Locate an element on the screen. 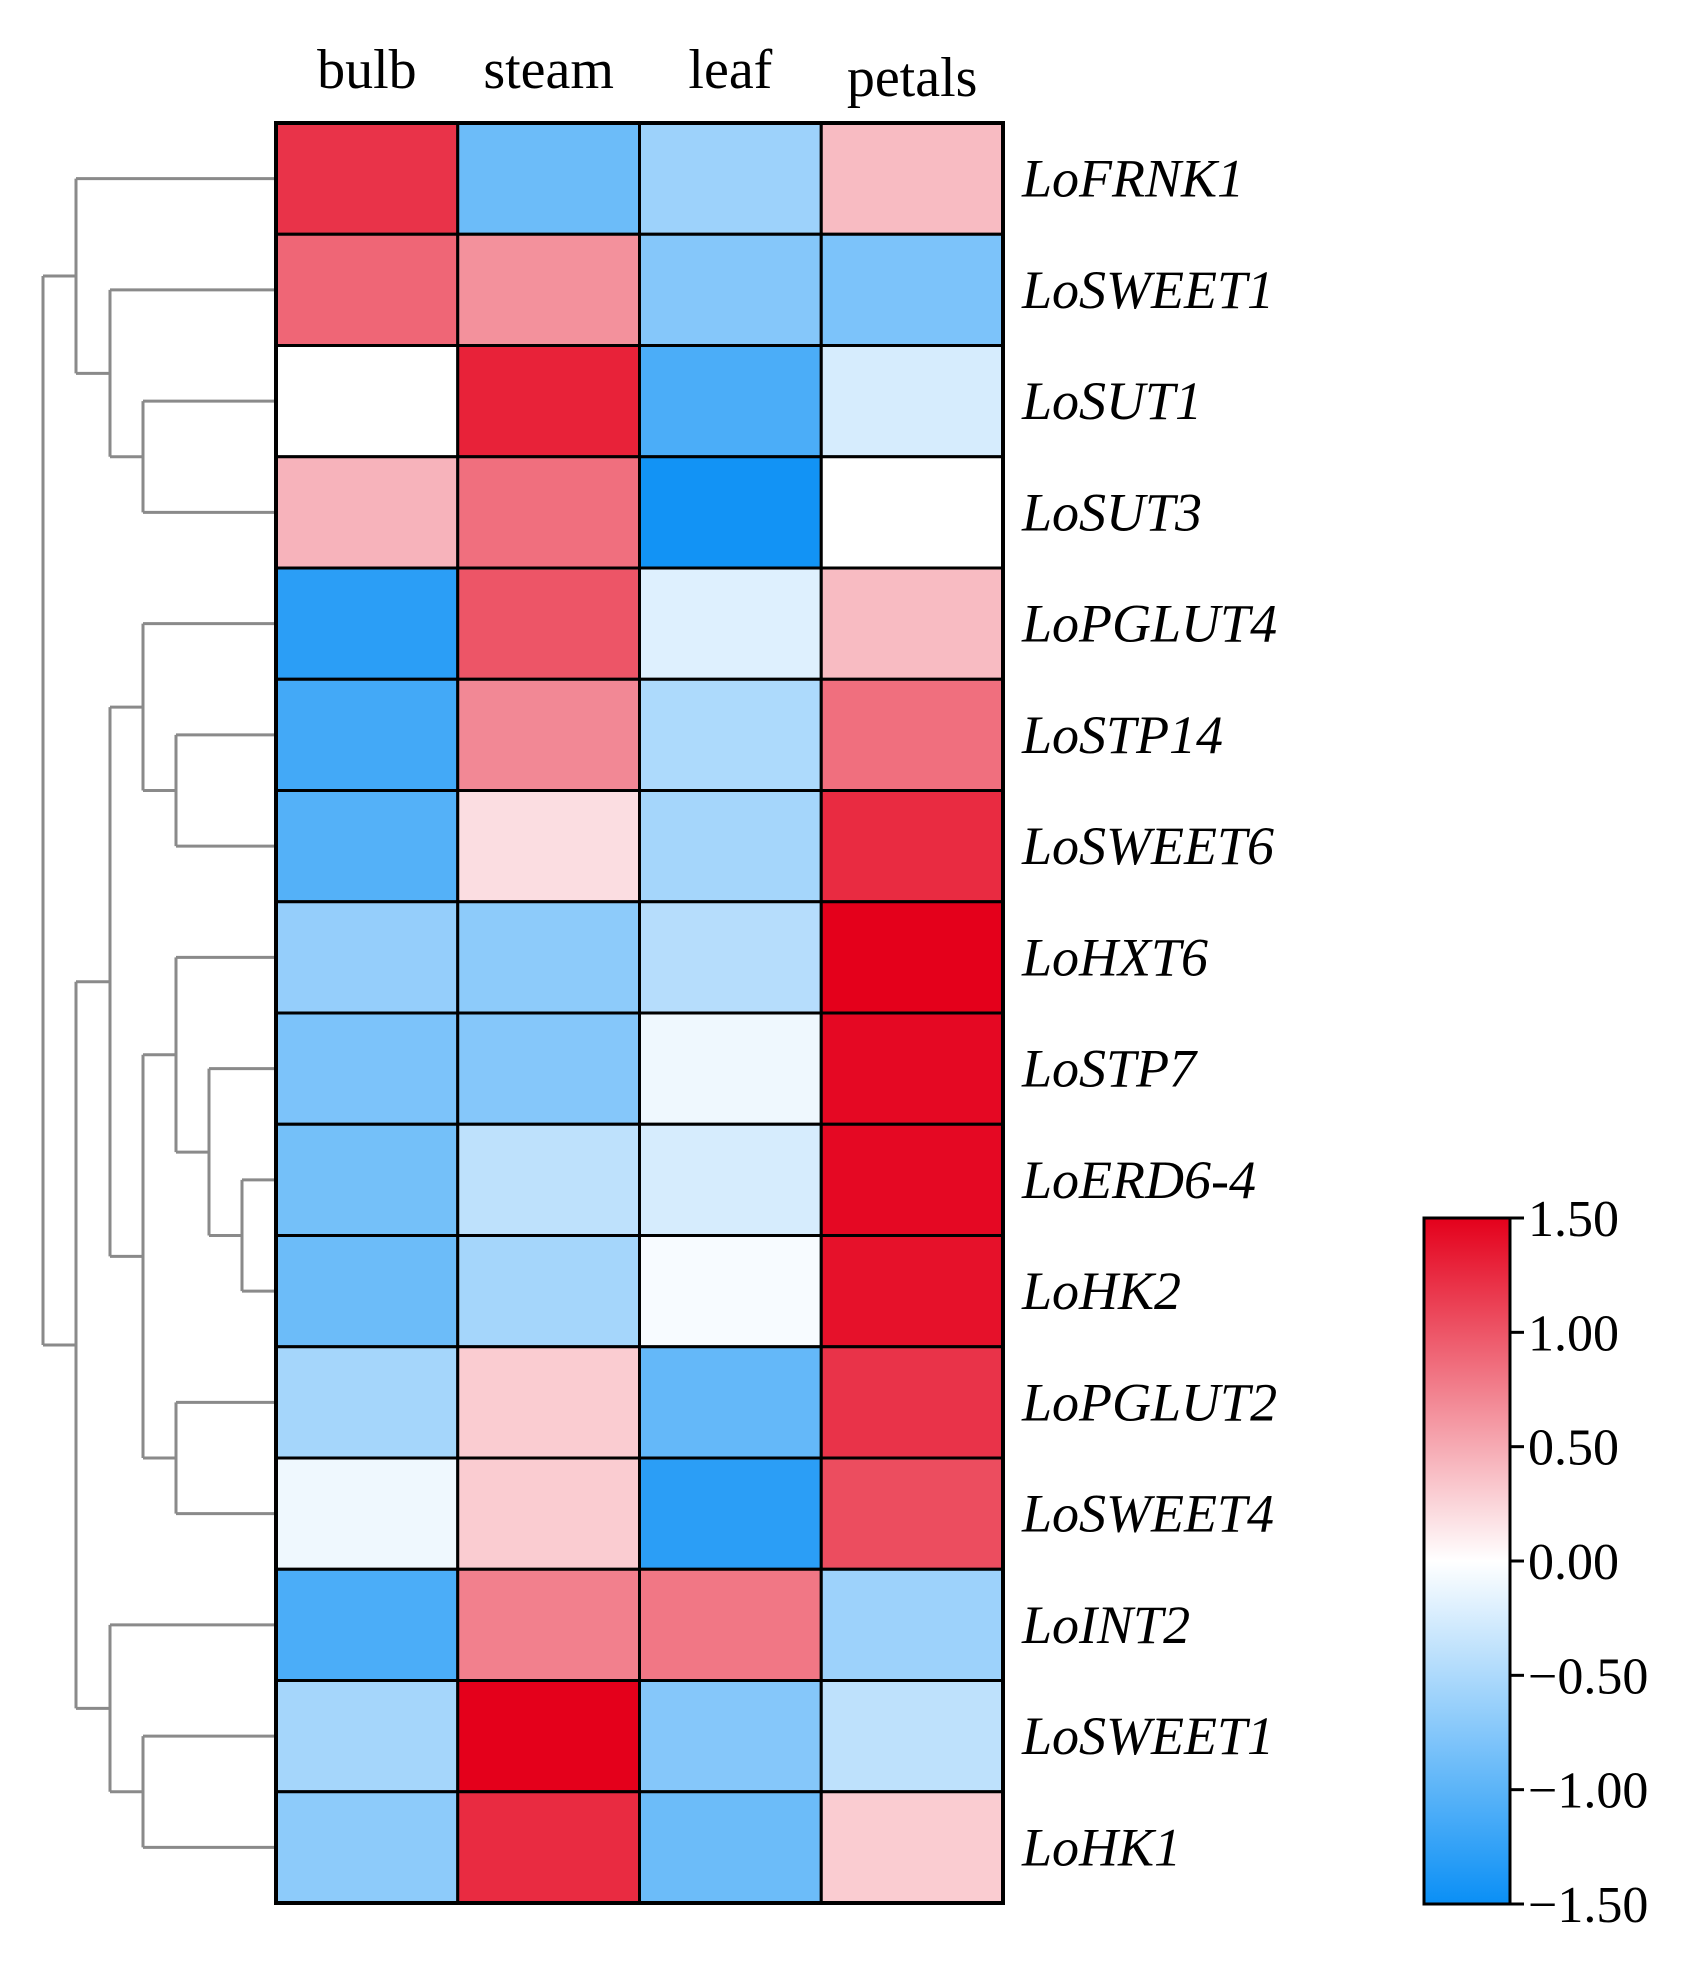 This screenshot has width=1708, height=1964. heatmap-cell-LoHXT6-steam is located at coordinates (548, 957).